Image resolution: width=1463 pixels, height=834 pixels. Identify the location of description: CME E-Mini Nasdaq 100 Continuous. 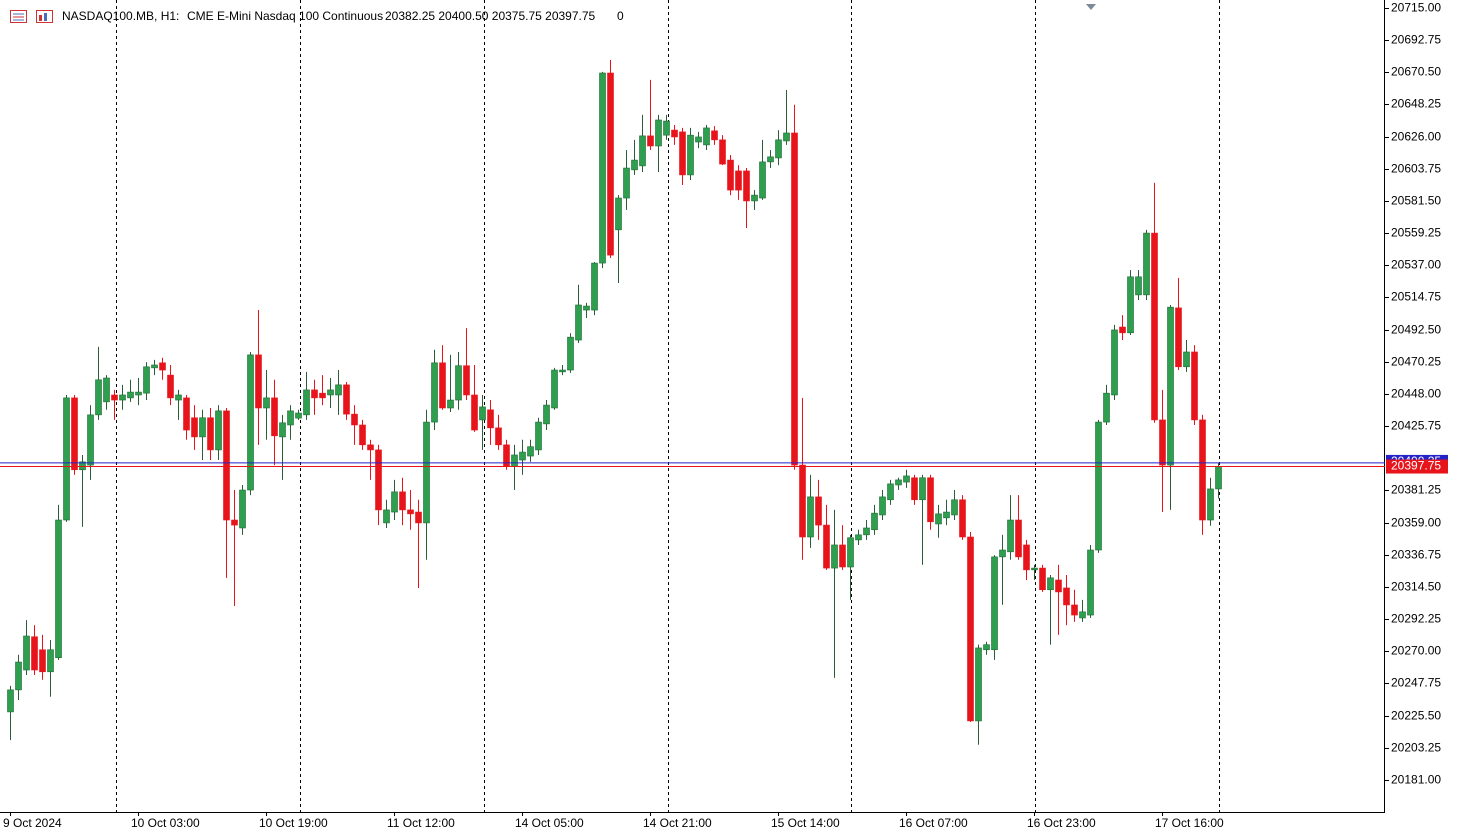
(285, 16).